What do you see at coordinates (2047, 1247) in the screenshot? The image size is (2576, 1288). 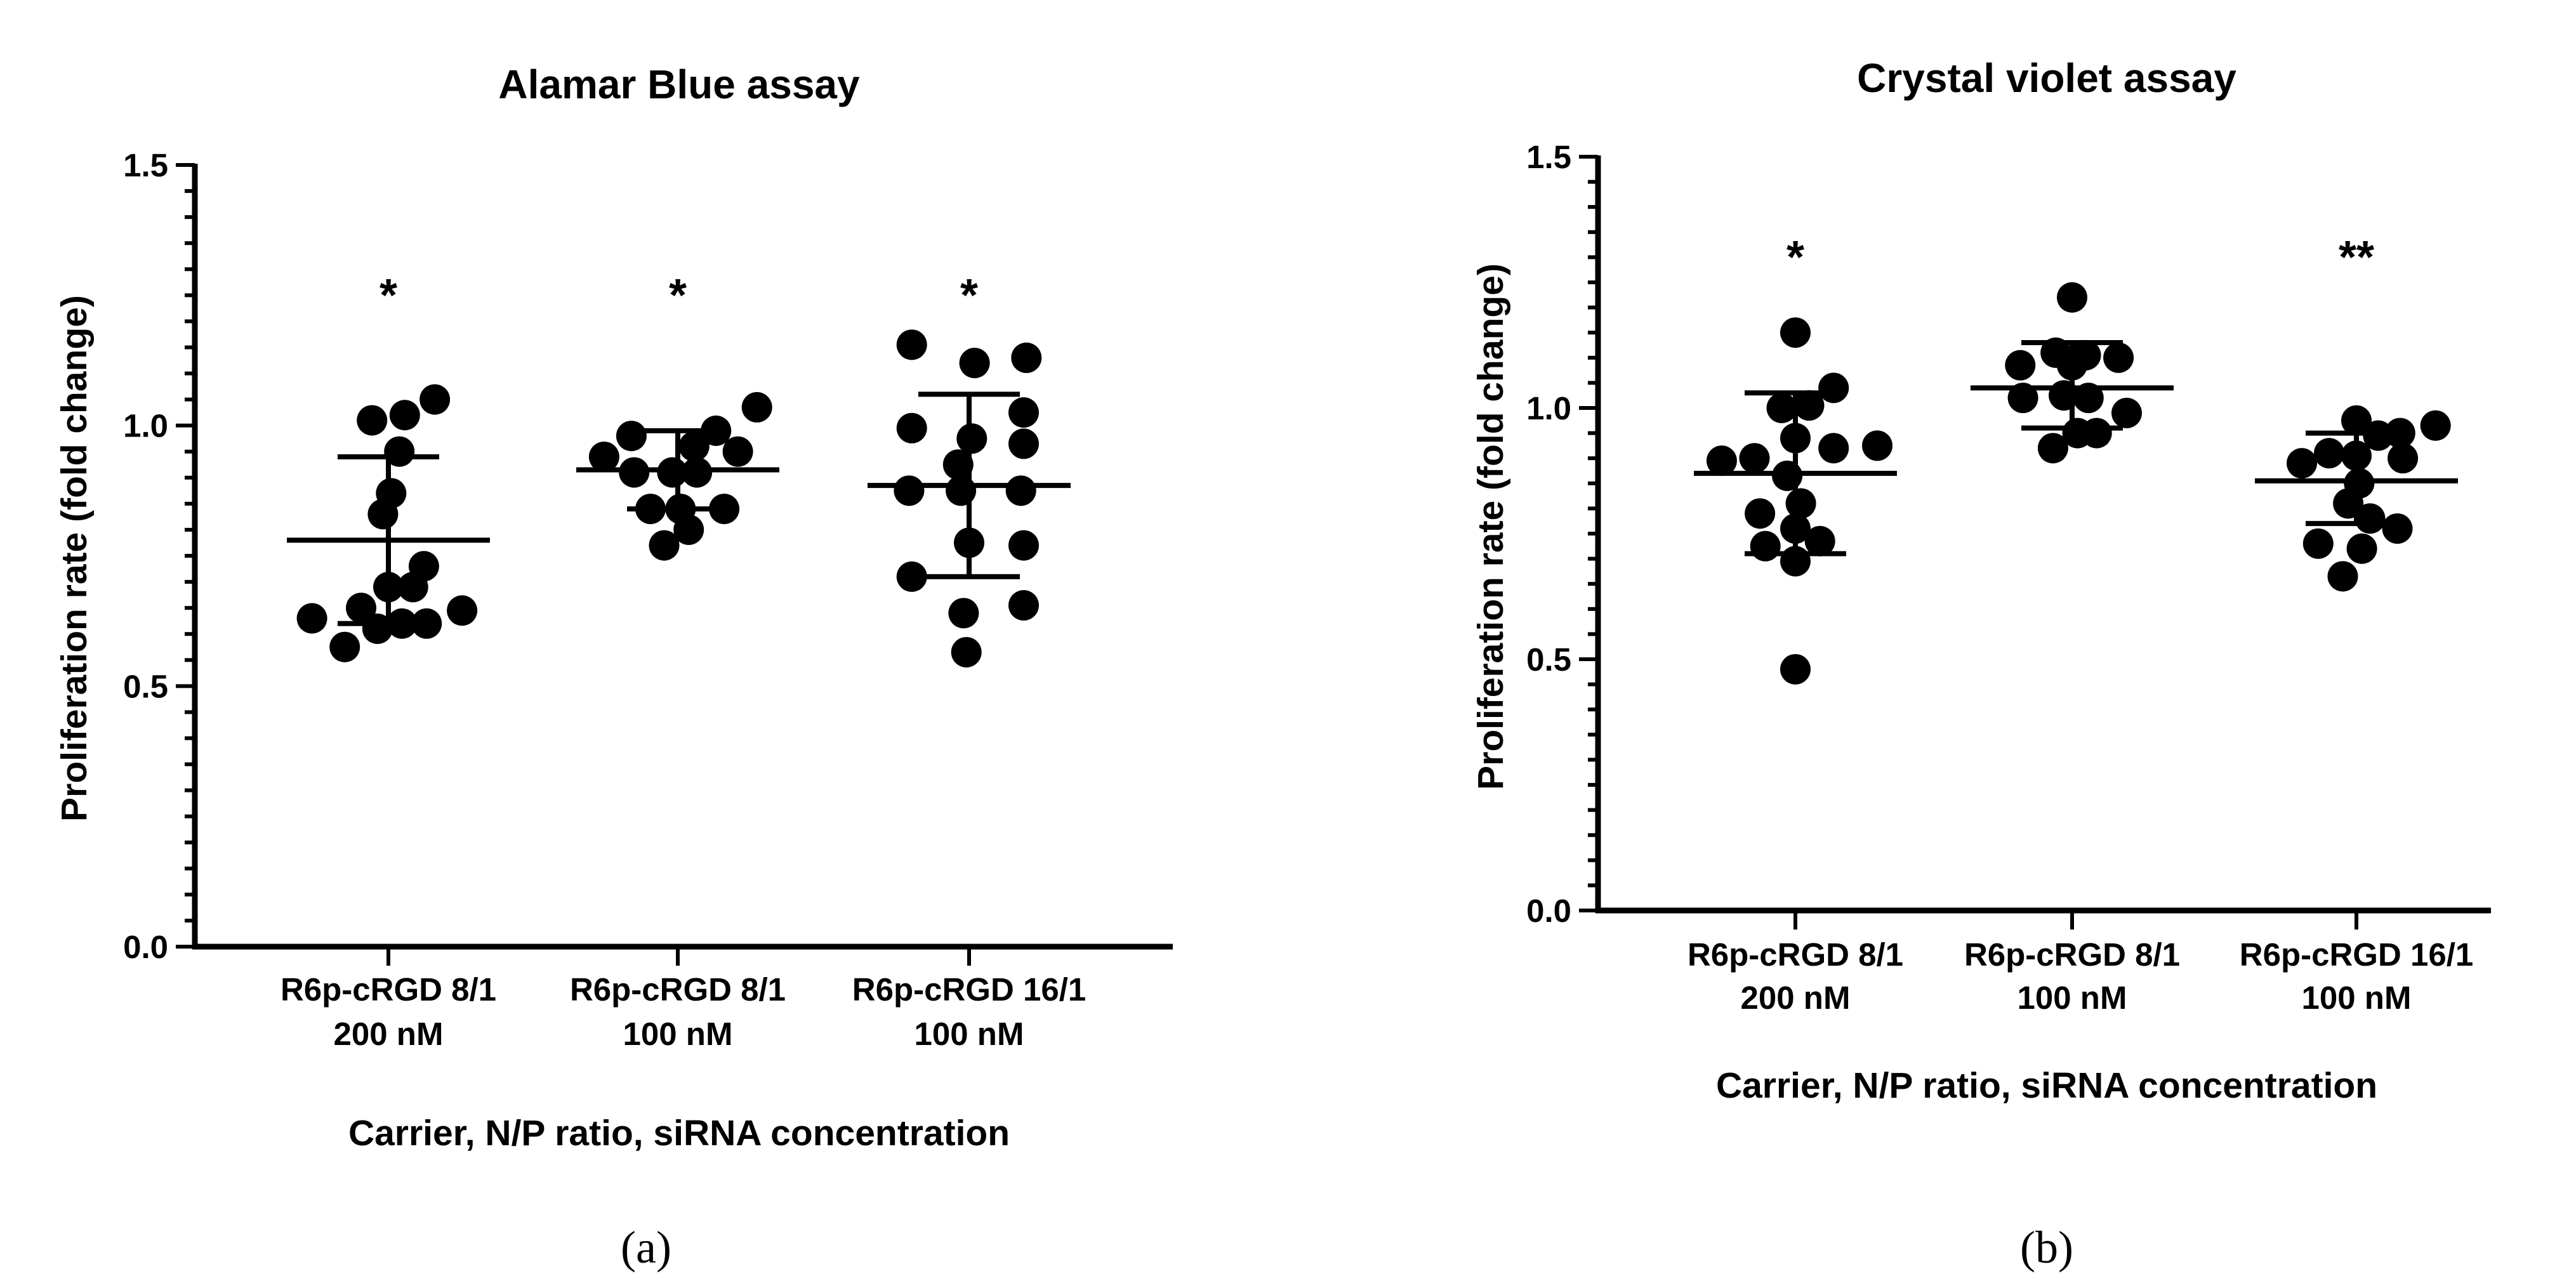 I see `panel-label-b: (b)` at bounding box center [2047, 1247].